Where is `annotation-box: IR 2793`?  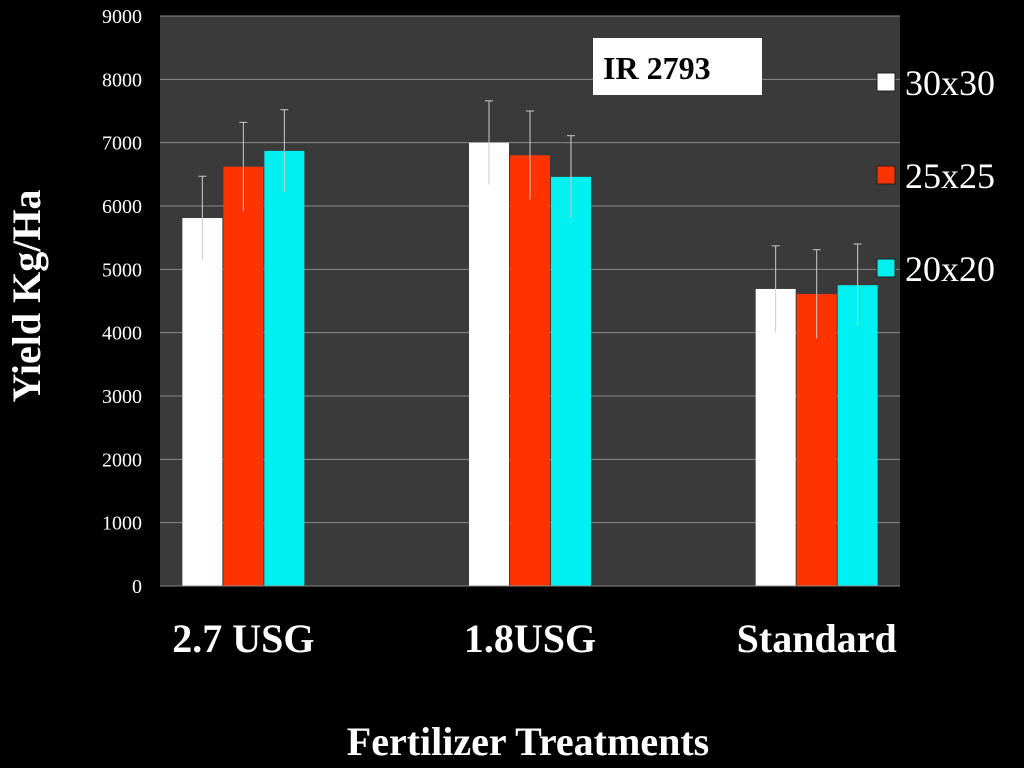
annotation-box: IR 2793 is located at coordinates (677, 66).